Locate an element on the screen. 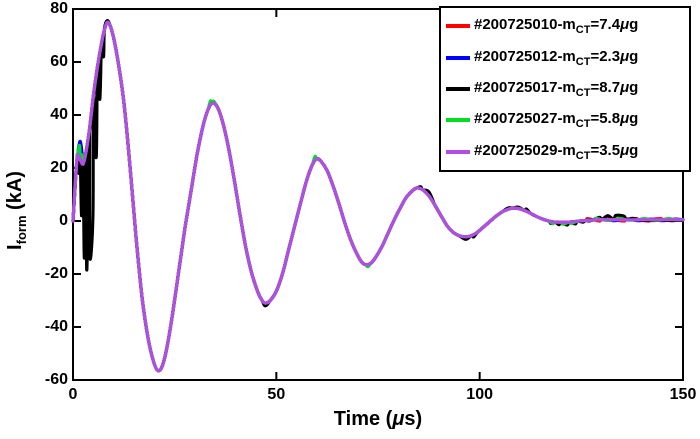  x-tick-label: 150 is located at coordinates (683, 394).